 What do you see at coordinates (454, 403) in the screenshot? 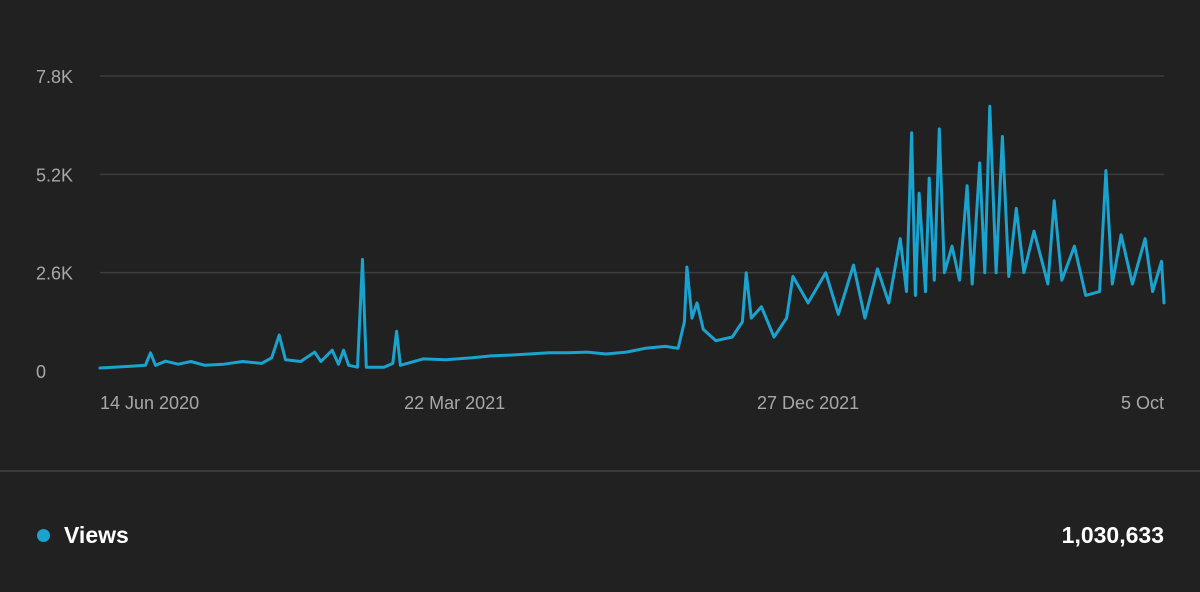
I see `x-tick-label: 22 Mar 2021` at bounding box center [454, 403].